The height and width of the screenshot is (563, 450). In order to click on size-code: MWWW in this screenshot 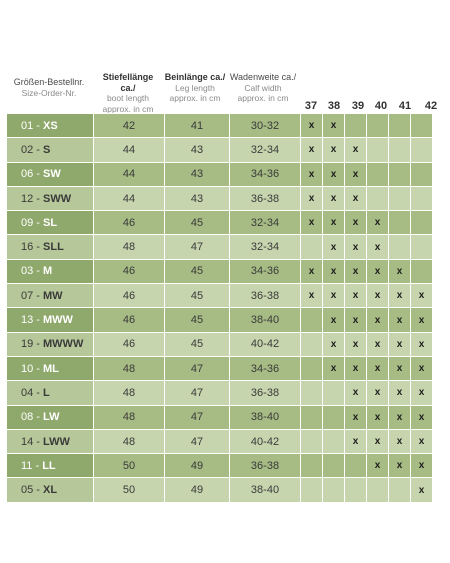, I will do `click(63, 344)`.